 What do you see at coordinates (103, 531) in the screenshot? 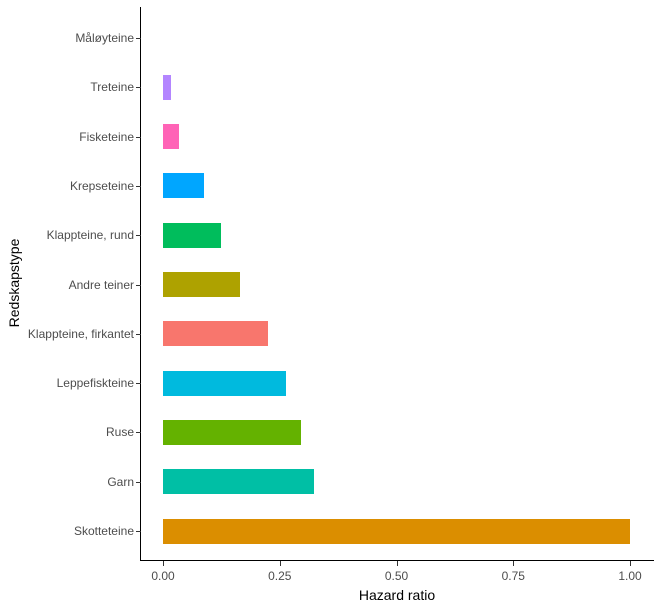
I see `y-tick-label: Skotteteine` at bounding box center [103, 531].